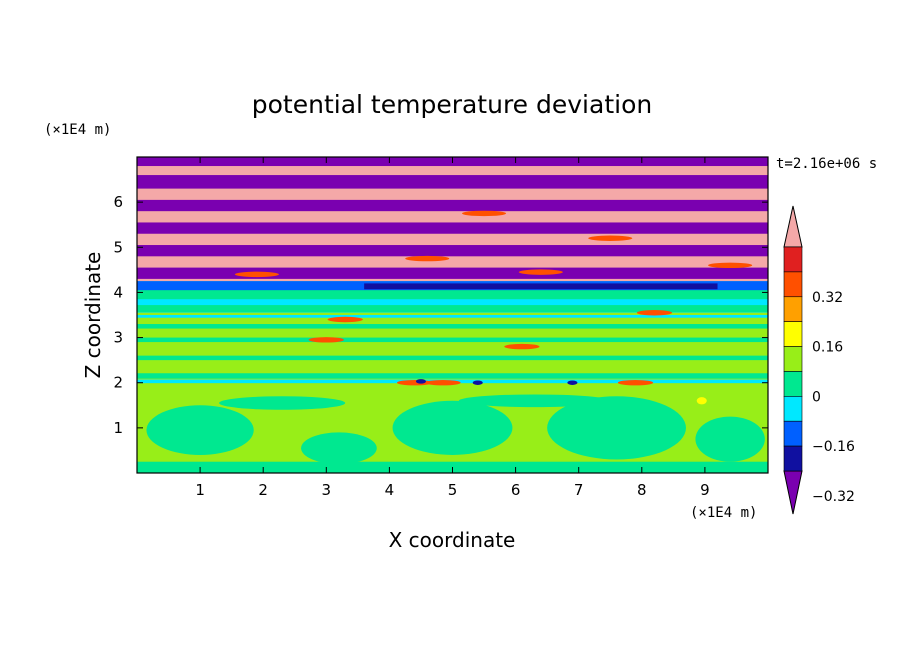 Image resolution: width=904 pixels, height=654 pixels. I want to click on colorbar-tick-label: −0.16, so click(833, 447).